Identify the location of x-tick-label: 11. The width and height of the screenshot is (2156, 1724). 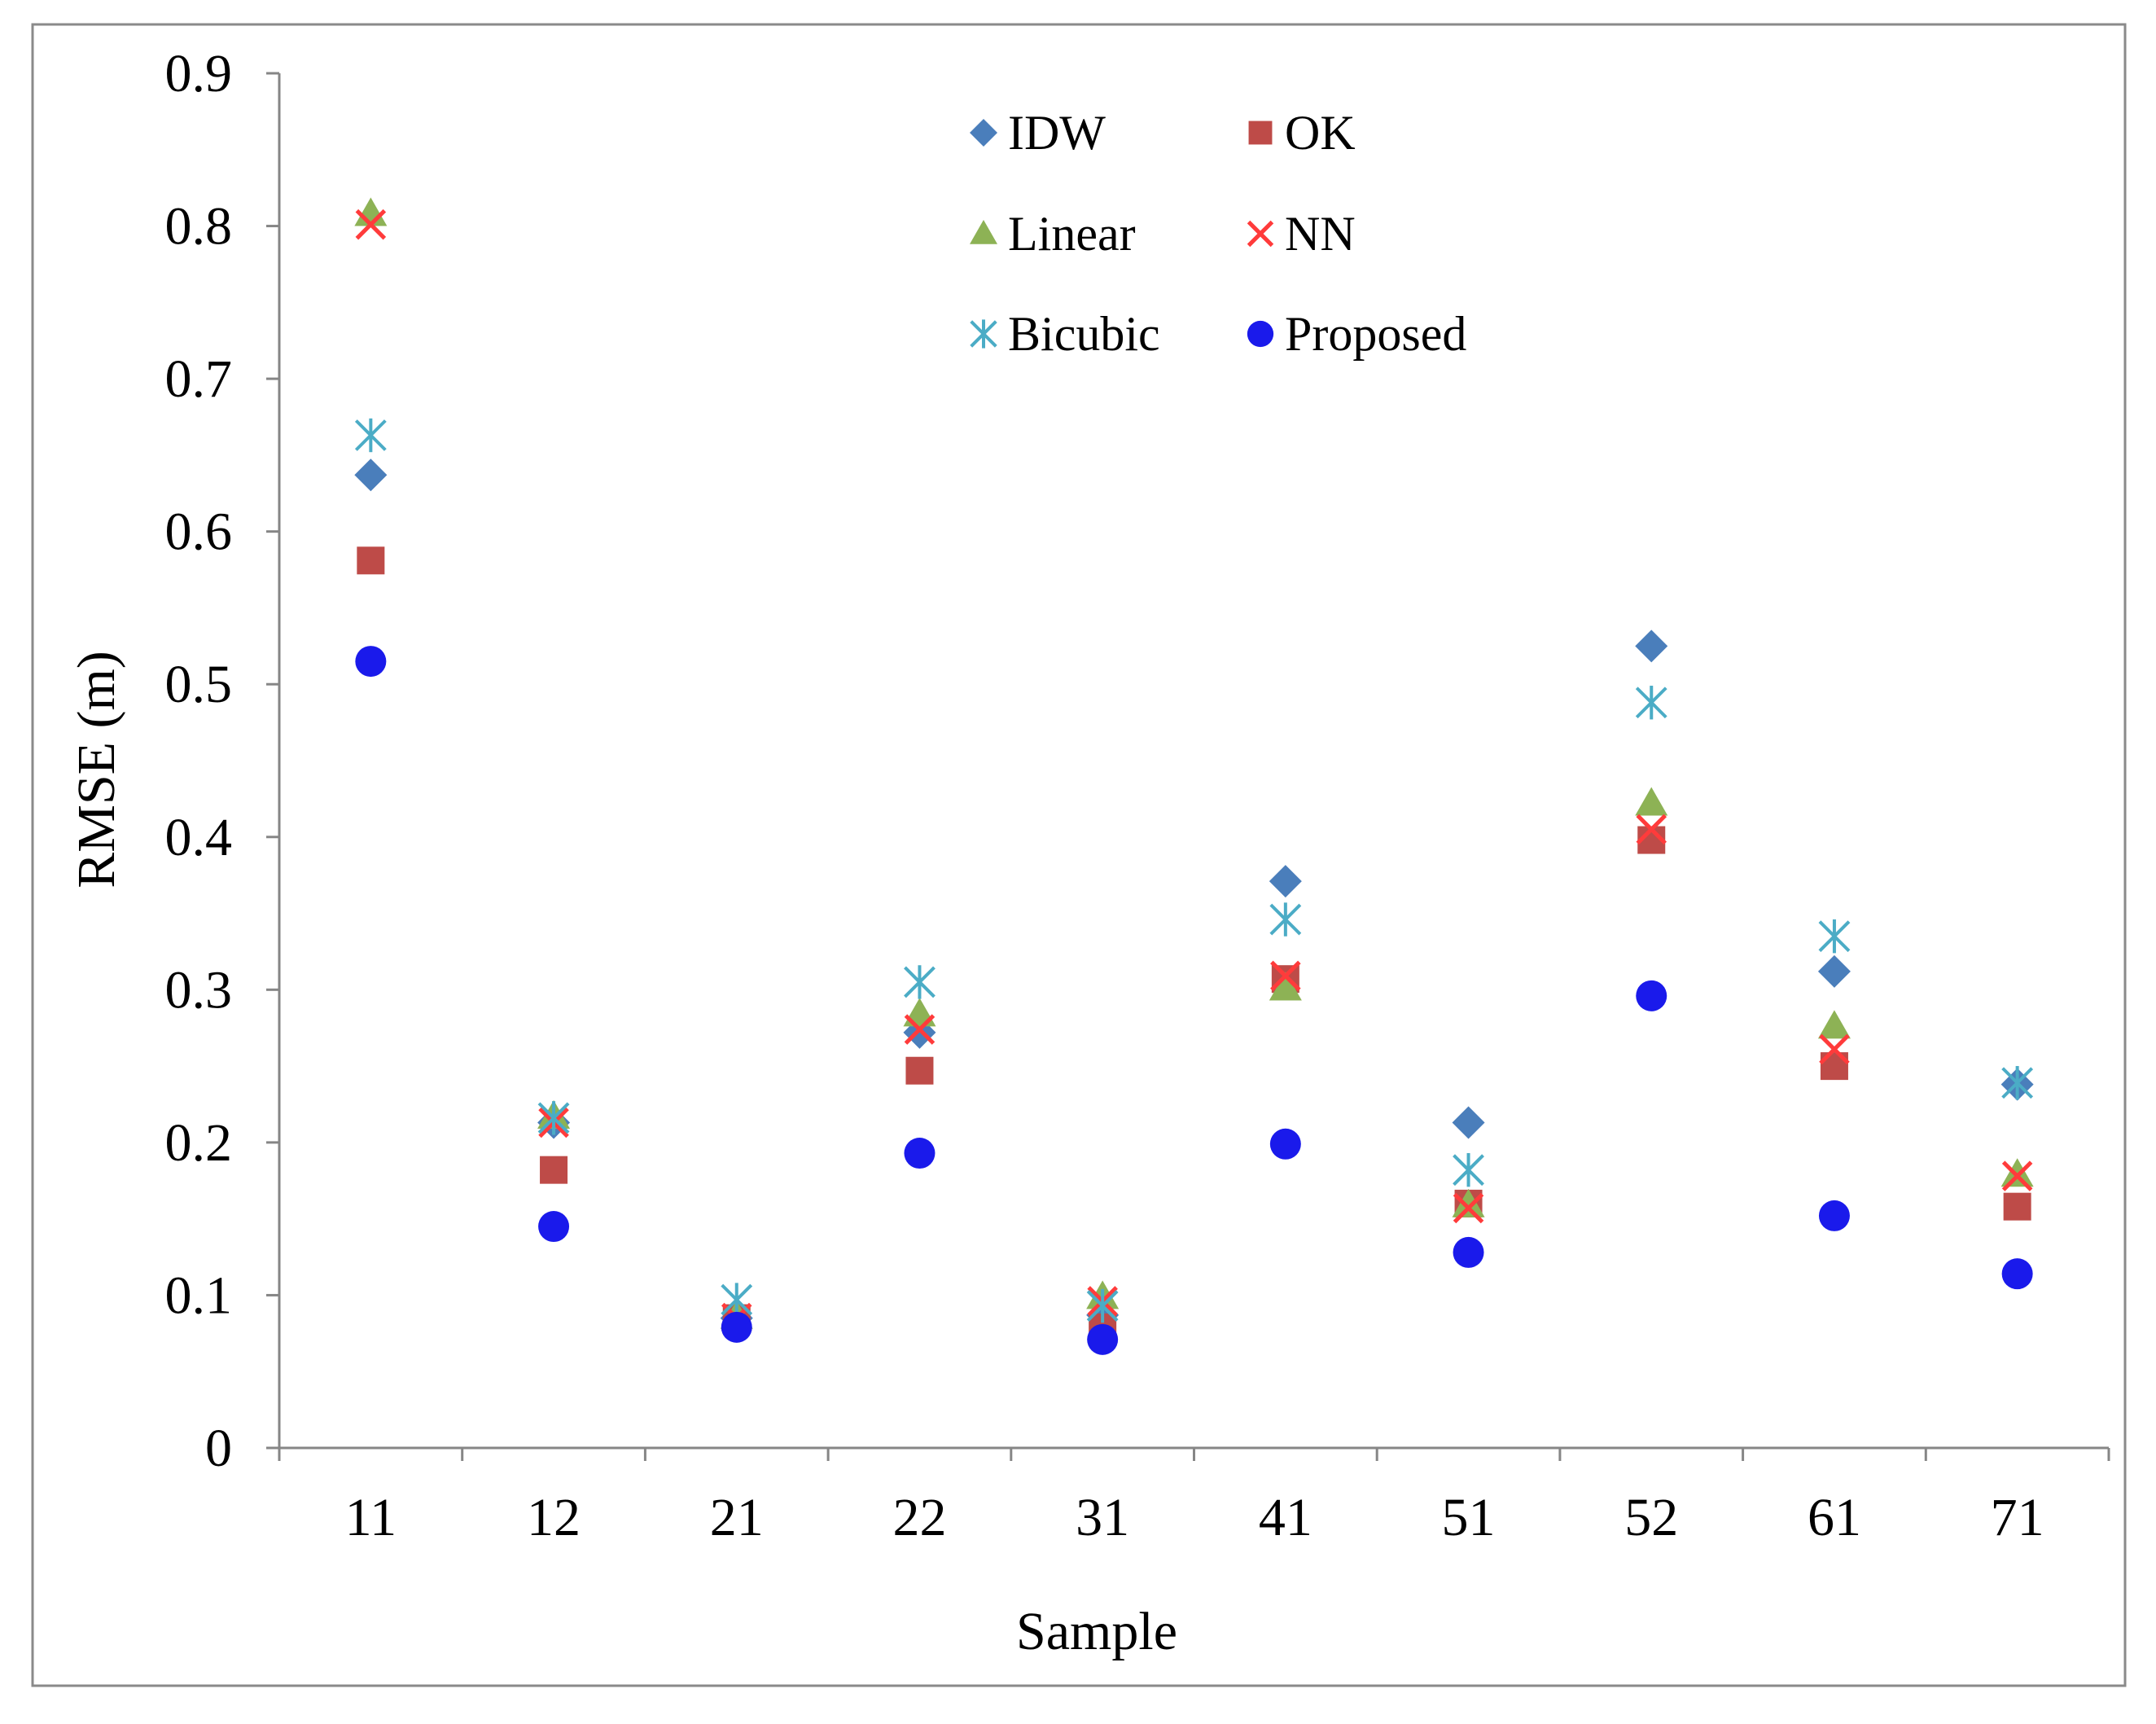
(371, 1518).